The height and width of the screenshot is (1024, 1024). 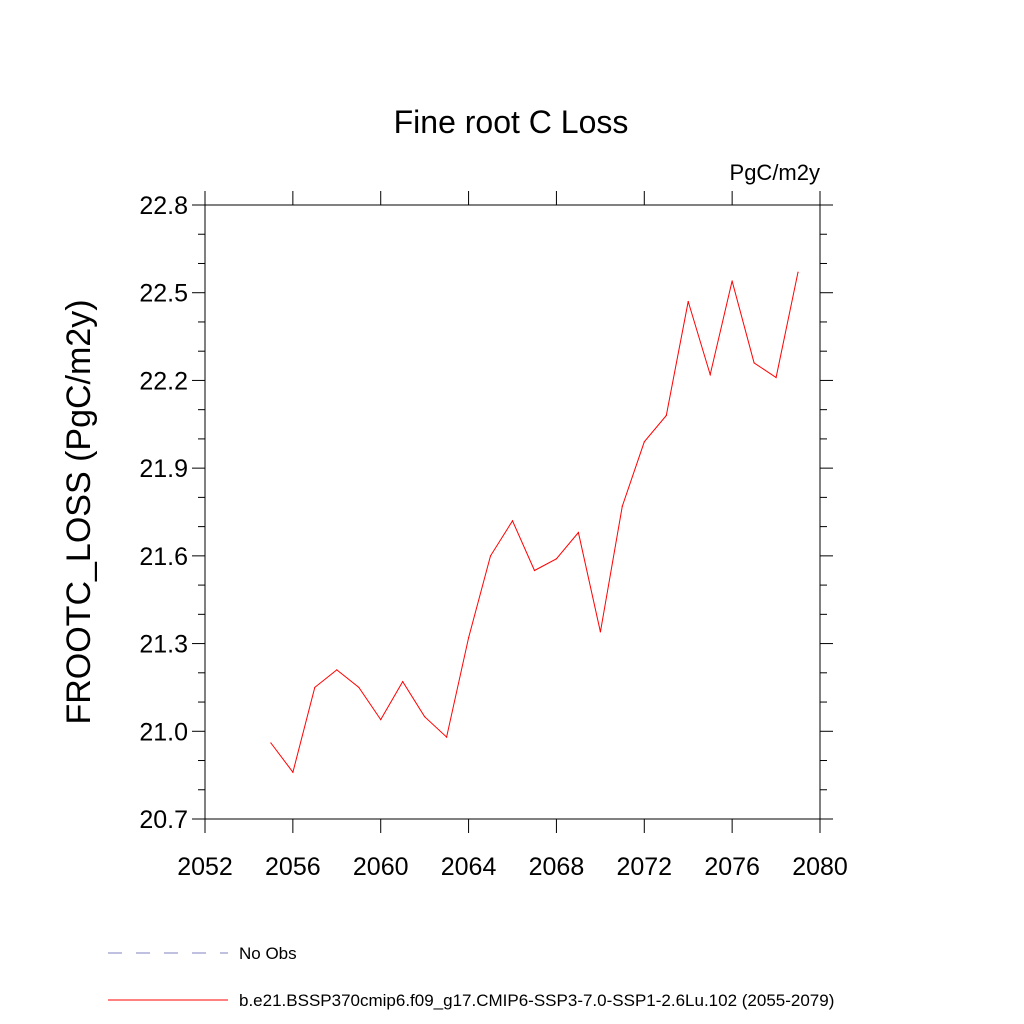 I want to click on x-tick-label: 2056, so click(x=293, y=867).